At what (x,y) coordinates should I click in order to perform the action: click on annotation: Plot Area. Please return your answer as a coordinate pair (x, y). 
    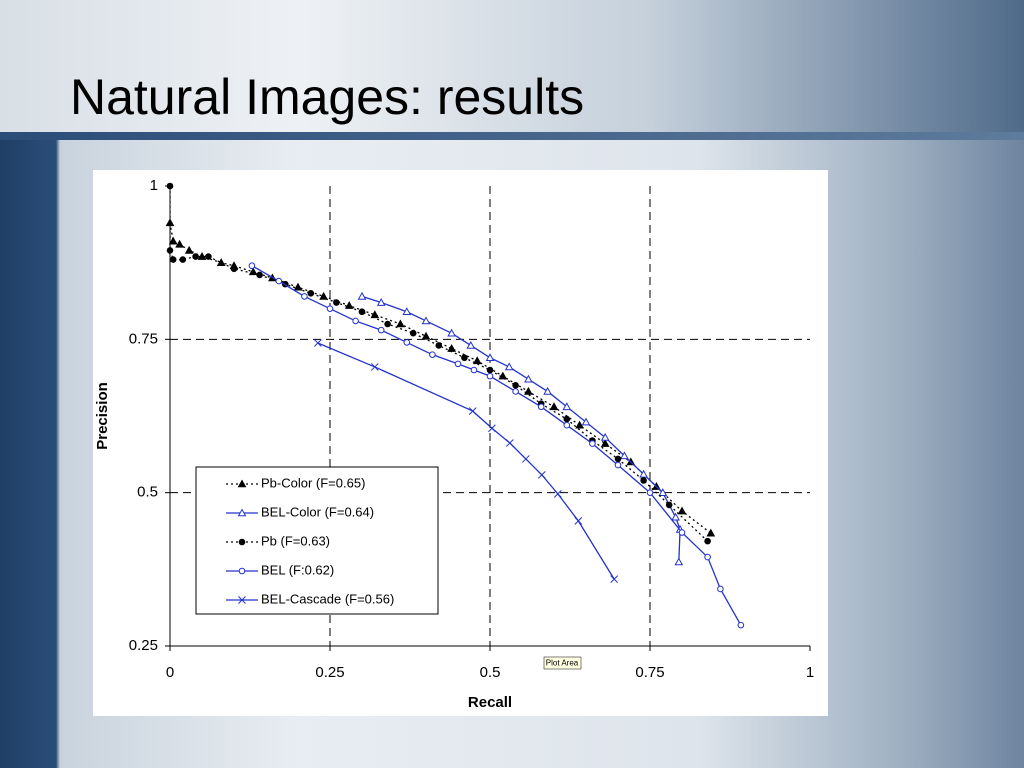
    Looking at the image, I should click on (562, 663).